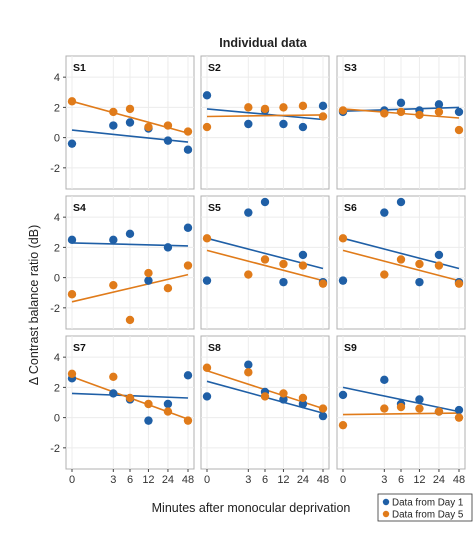  I want to click on panel-label: S8, so click(214, 348).